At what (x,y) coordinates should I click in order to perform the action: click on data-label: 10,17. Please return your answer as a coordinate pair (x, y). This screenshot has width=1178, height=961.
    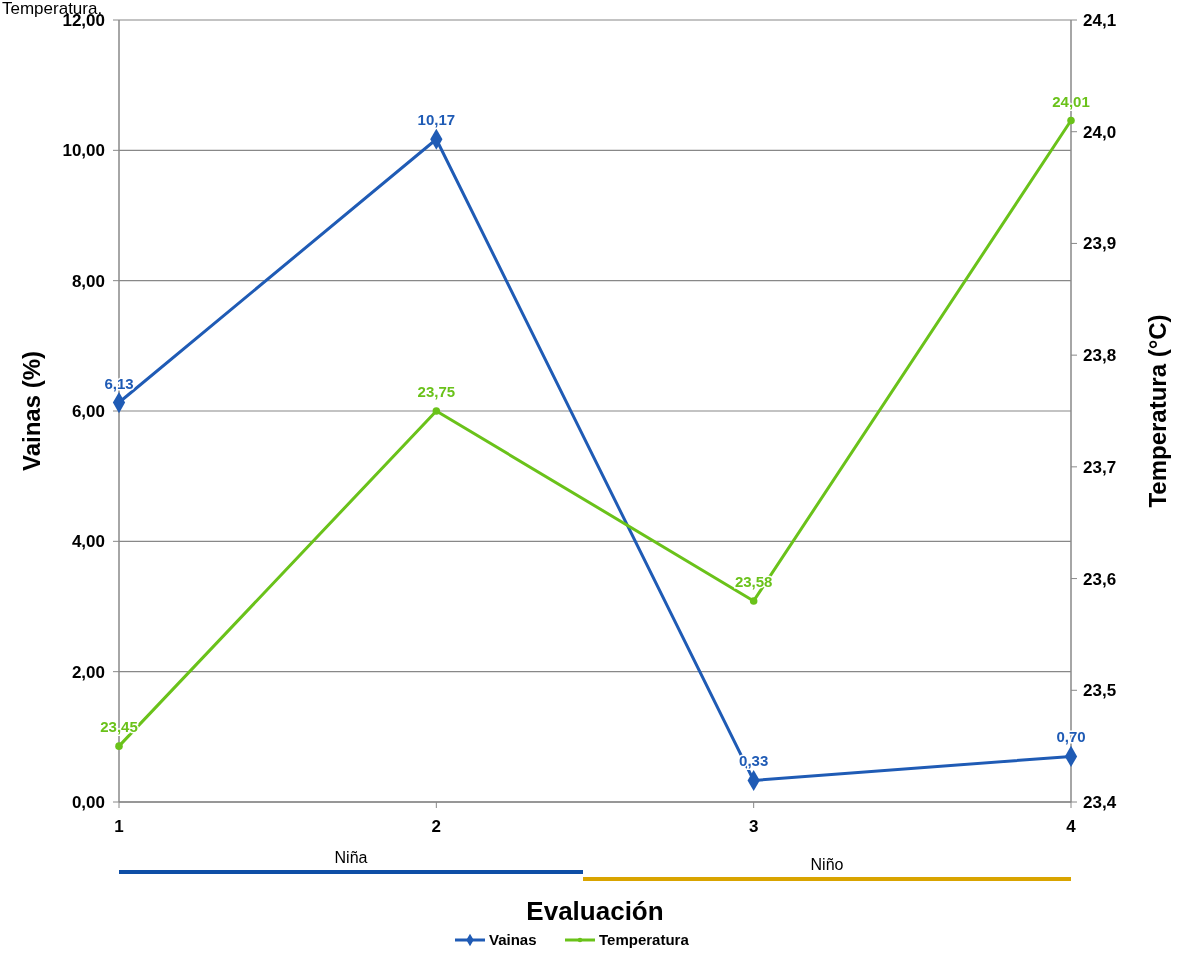
    Looking at the image, I should click on (436, 120).